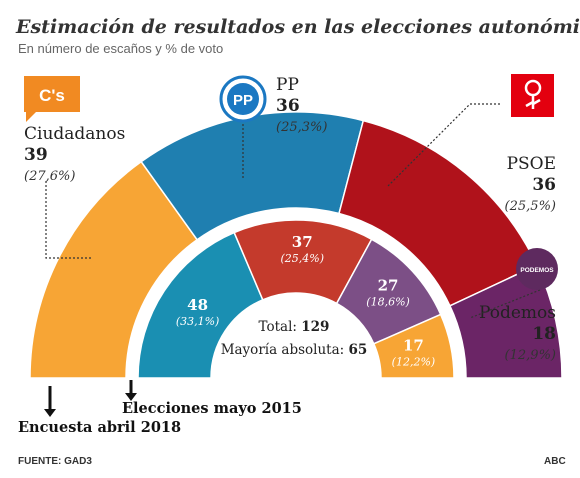 The height and width of the screenshot is (478, 580). Describe the element at coordinates (287, 85) in the screenshot. I see `outer-name-pp: PP` at that location.